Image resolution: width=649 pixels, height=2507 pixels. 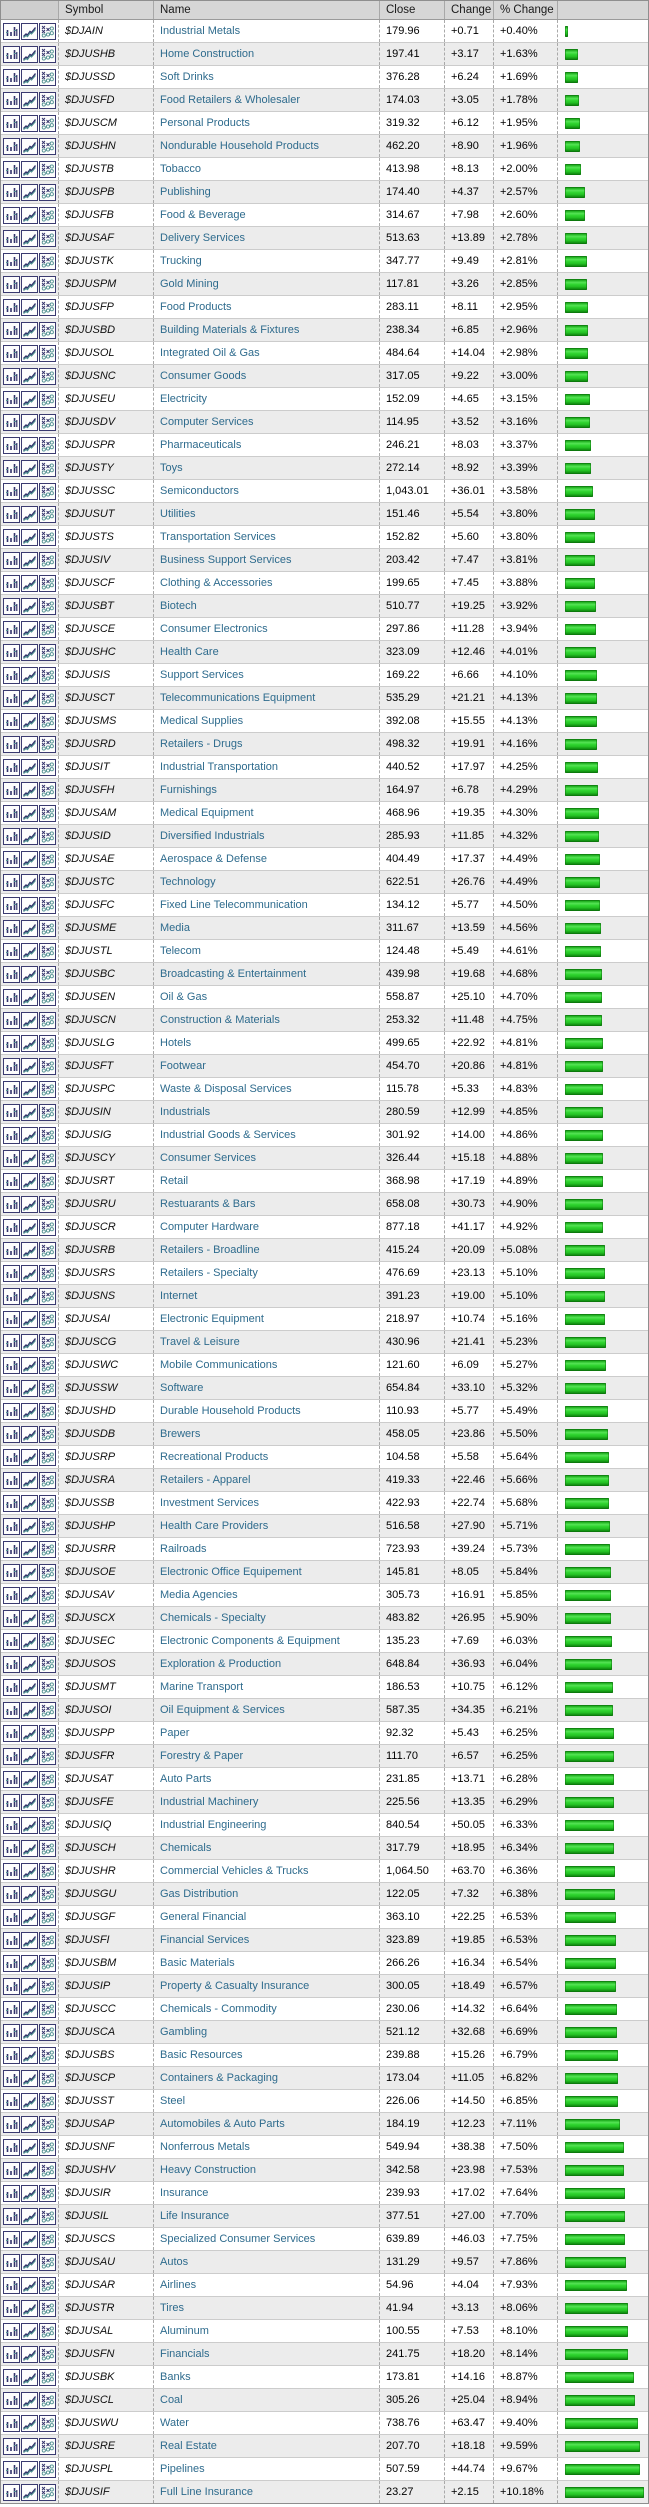 What do you see at coordinates (266, 721) in the screenshot?
I see `name-link: Medical Supplies` at bounding box center [266, 721].